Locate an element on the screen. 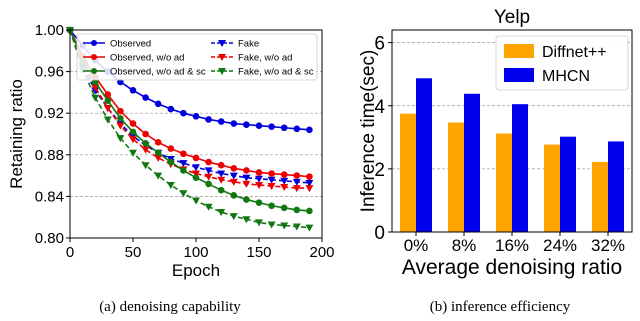 The height and width of the screenshot is (321, 640). b-y-axis-label: Inference time(sec) is located at coordinates (368, 131).